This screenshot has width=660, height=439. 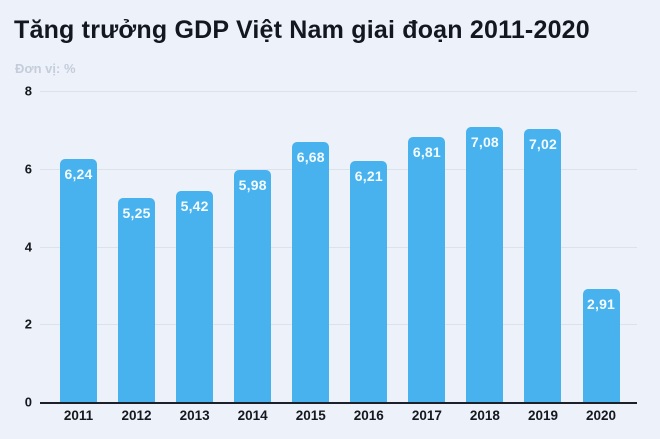 What do you see at coordinates (427, 269) in the screenshot?
I see `bar-2017: 6,81` at bounding box center [427, 269].